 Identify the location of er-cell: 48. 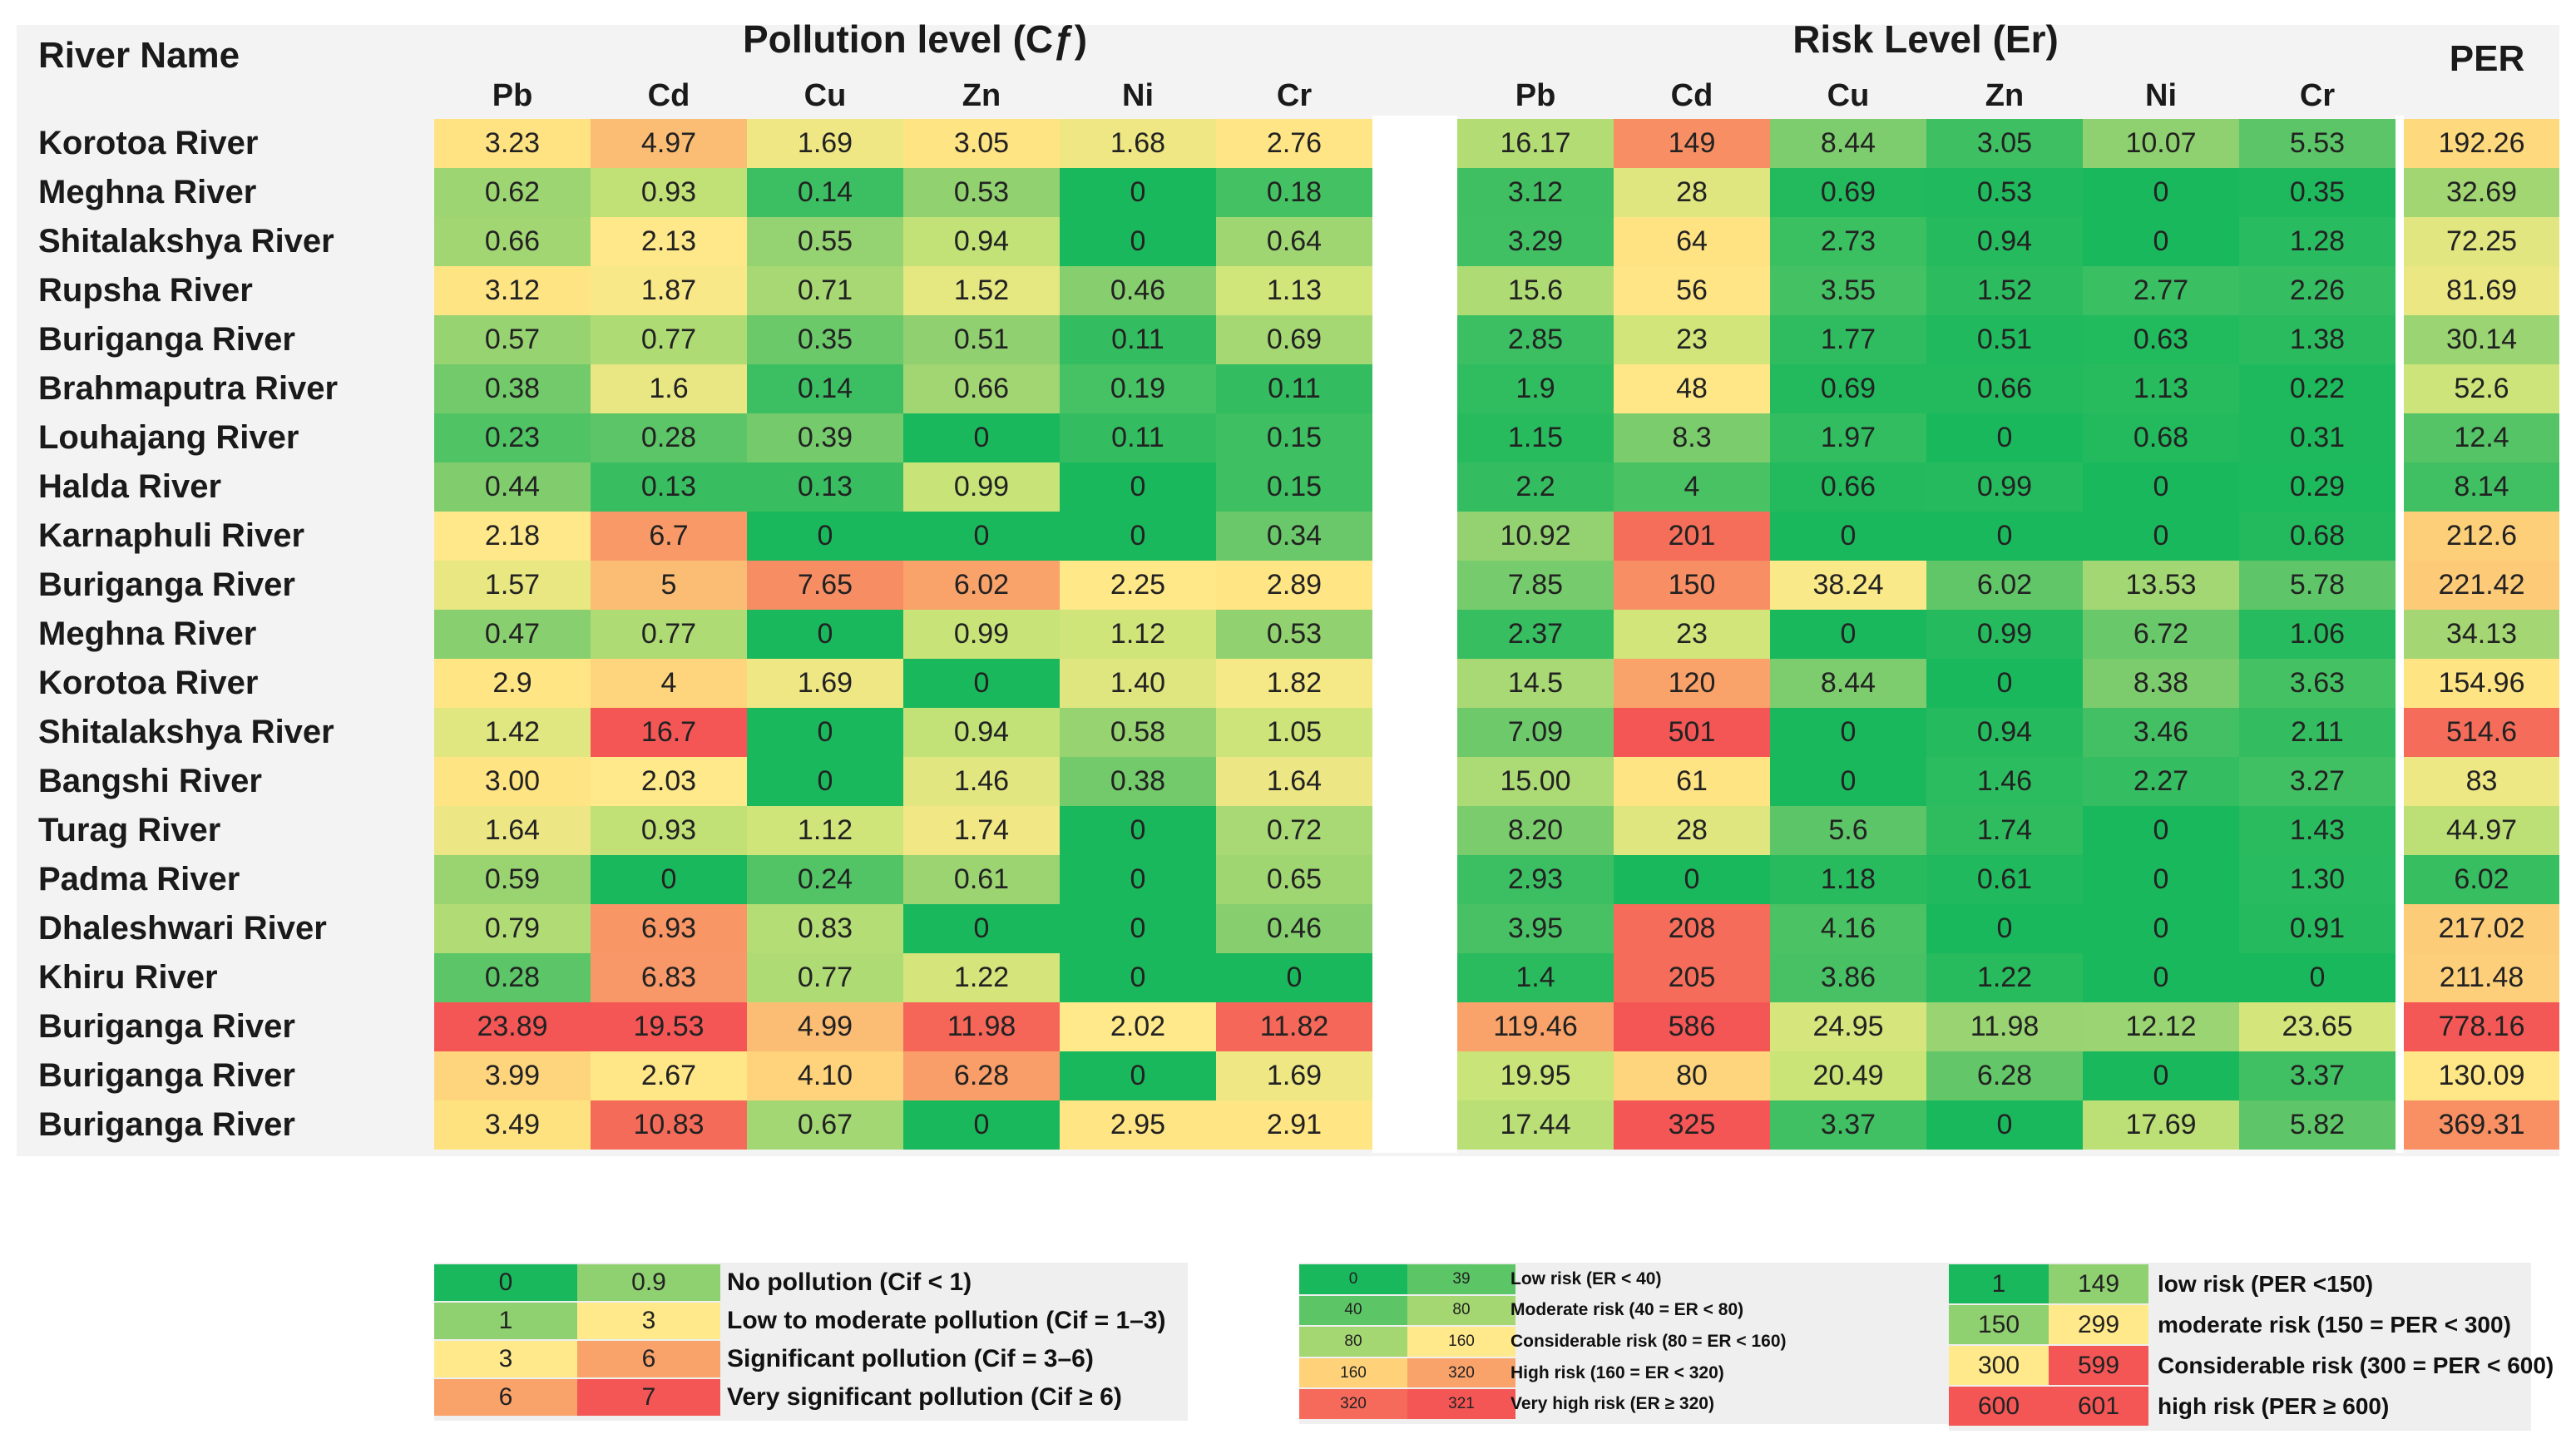
(1692, 389).